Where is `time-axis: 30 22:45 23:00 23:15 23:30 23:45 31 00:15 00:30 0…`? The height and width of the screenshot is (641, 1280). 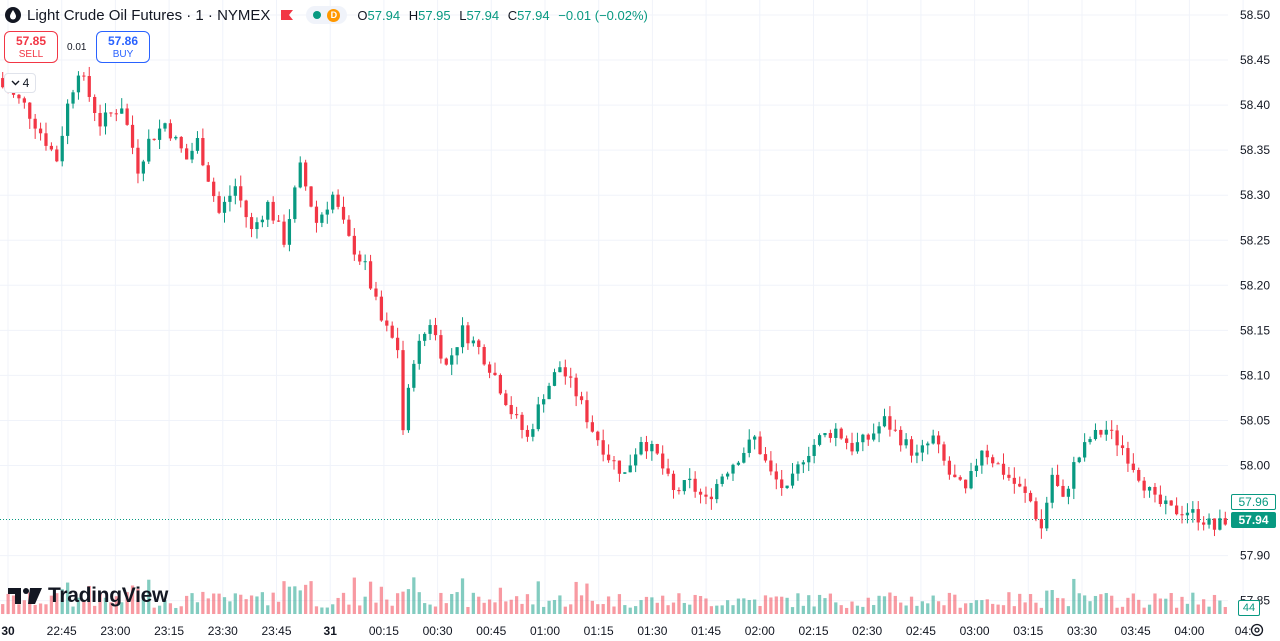
time-axis: 30 22:45 23:00 23:15 23:30 23:45 31 00:15 00:30 0… is located at coordinates (626, 631).